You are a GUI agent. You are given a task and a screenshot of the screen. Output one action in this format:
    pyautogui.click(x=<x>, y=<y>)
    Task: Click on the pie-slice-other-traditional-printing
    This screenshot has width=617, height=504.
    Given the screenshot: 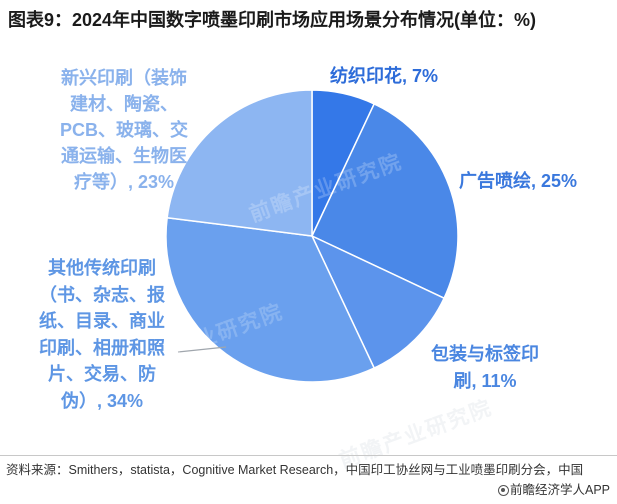 What is the action you would take?
    pyautogui.click(x=270, y=299)
    